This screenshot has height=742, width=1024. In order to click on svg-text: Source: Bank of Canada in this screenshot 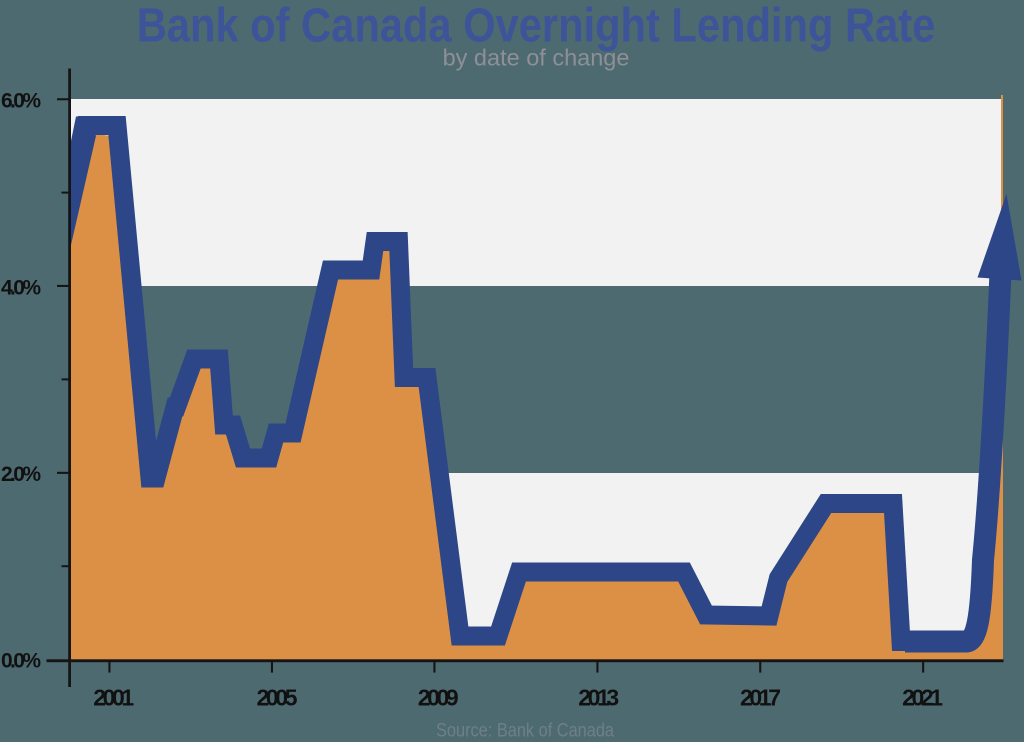, I will do `click(525, 731)`.